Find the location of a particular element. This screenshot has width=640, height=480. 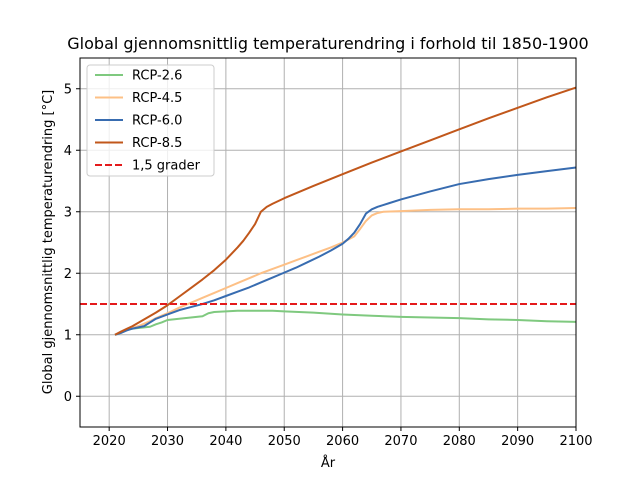

x-tick-label: 2090 is located at coordinates (517, 441).